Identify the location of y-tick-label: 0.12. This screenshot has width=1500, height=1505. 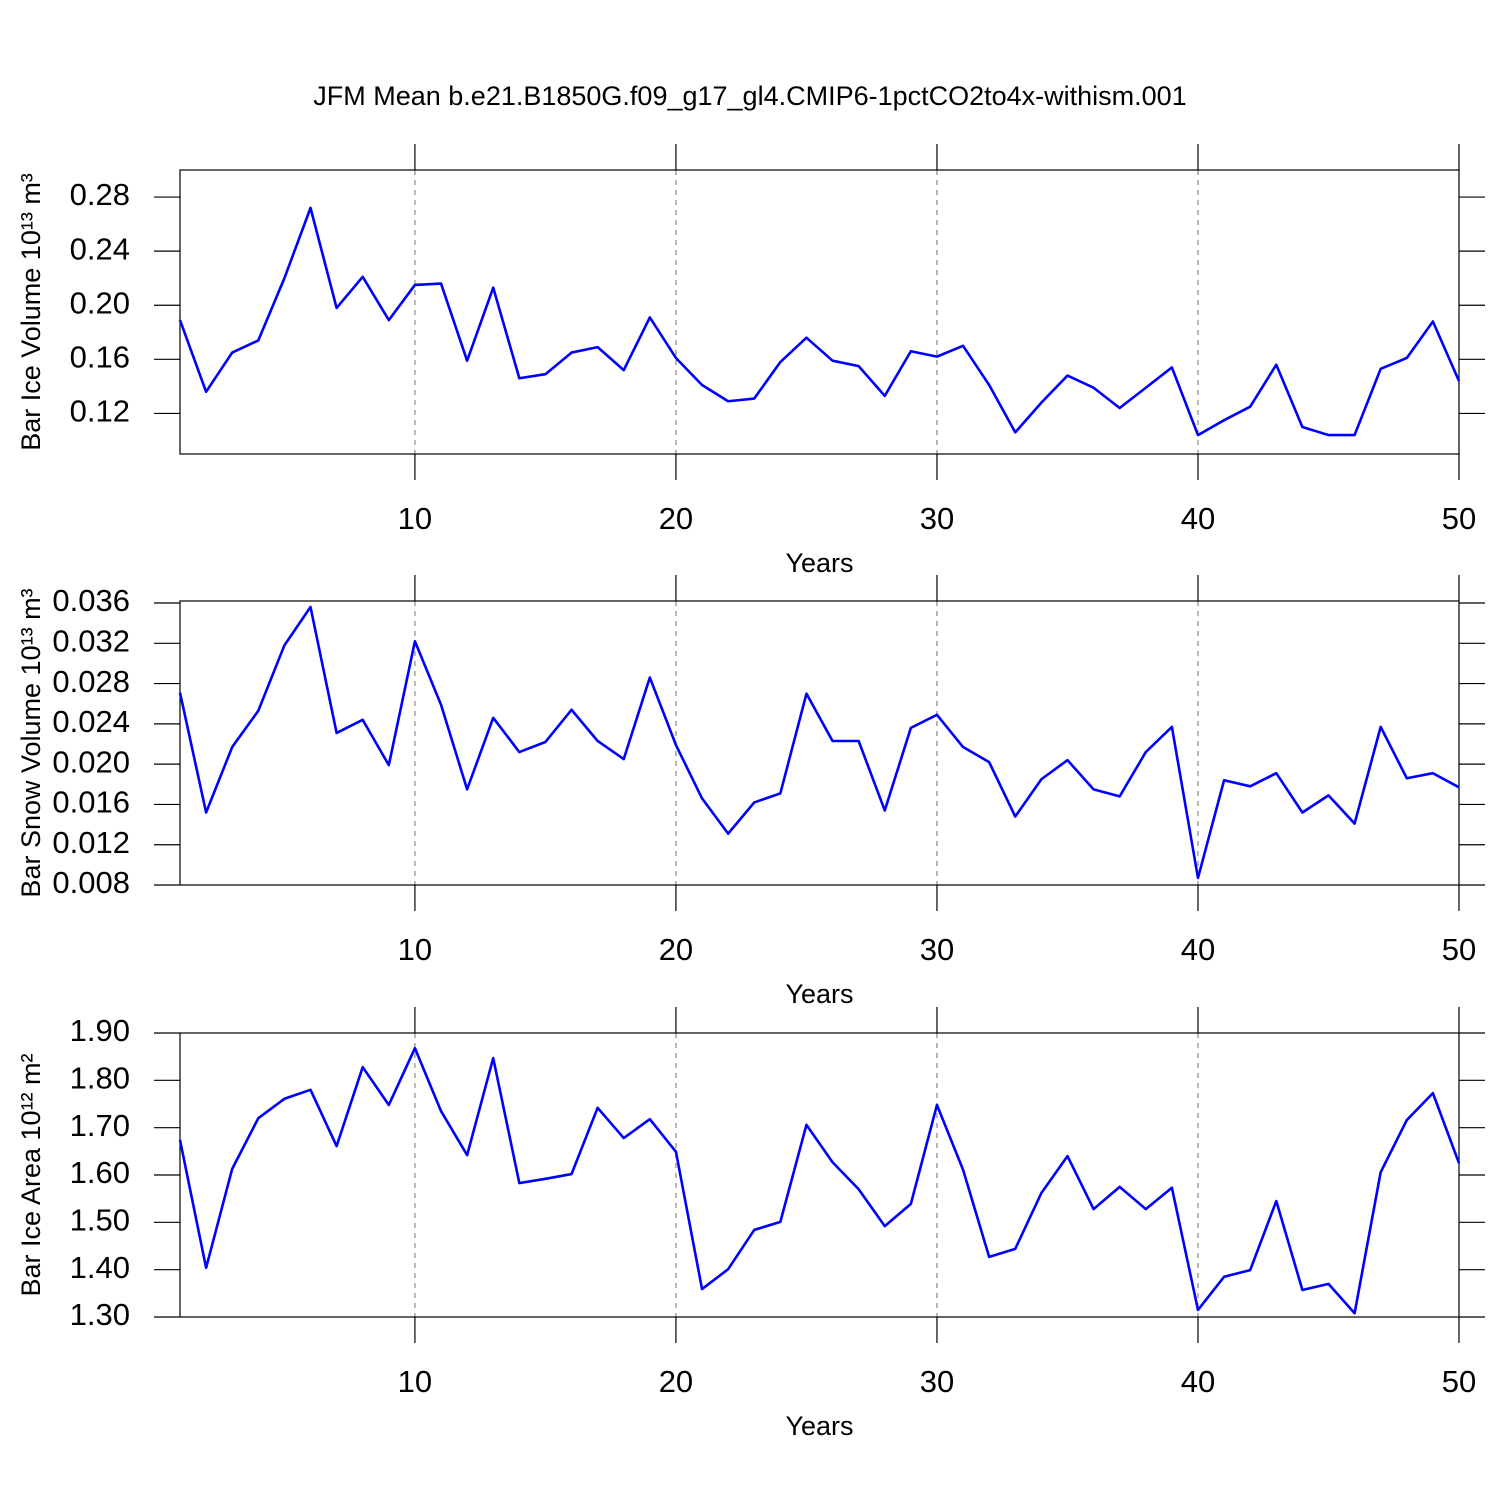
(100, 411).